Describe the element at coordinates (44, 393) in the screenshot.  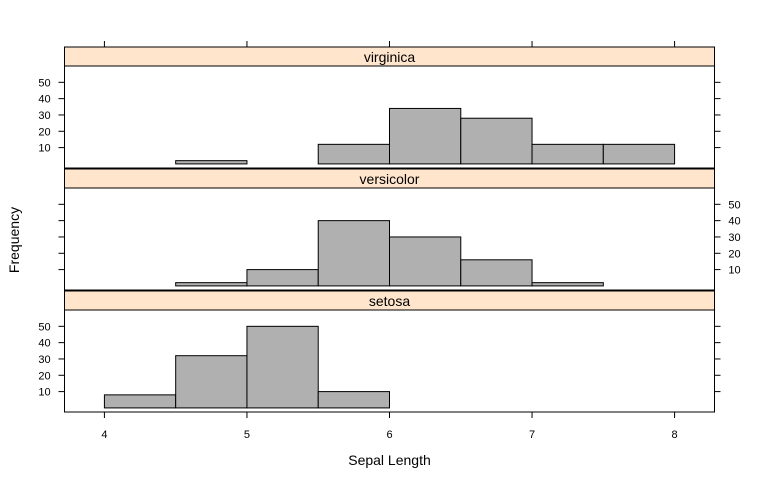
I see `y-tick-label-setosa-10: 10` at that location.